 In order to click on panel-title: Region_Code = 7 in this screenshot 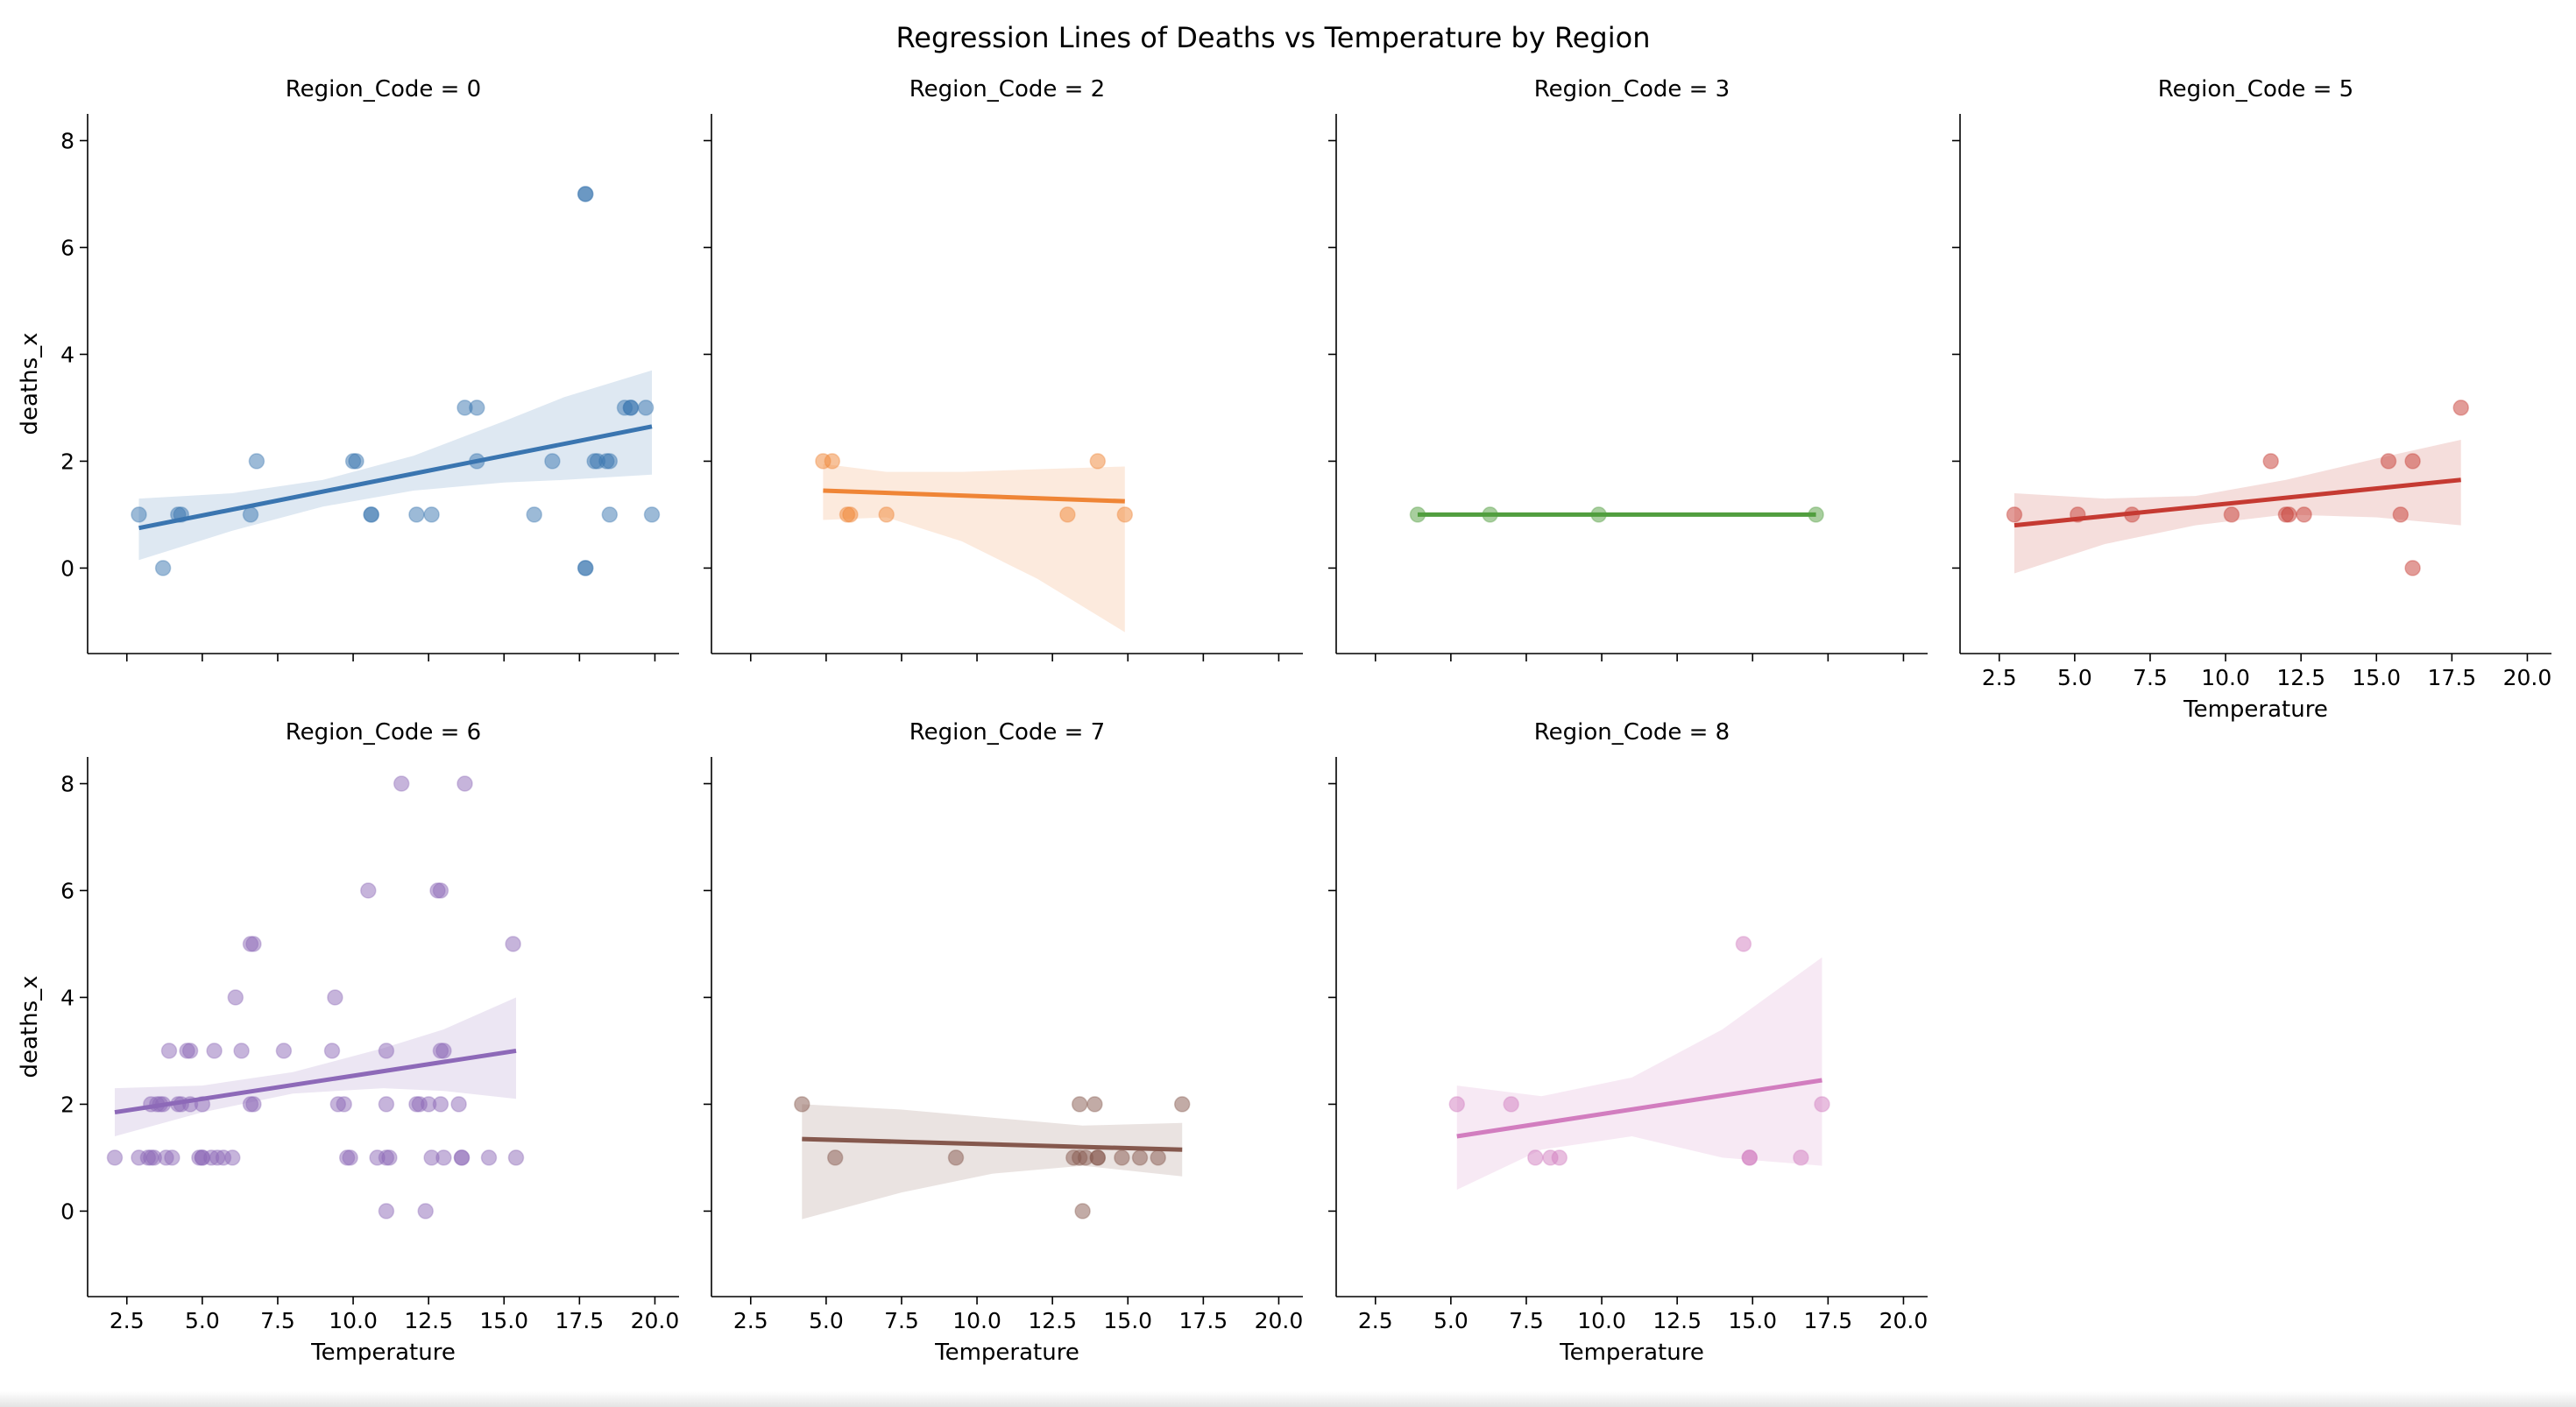, I will do `click(1007, 732)`.